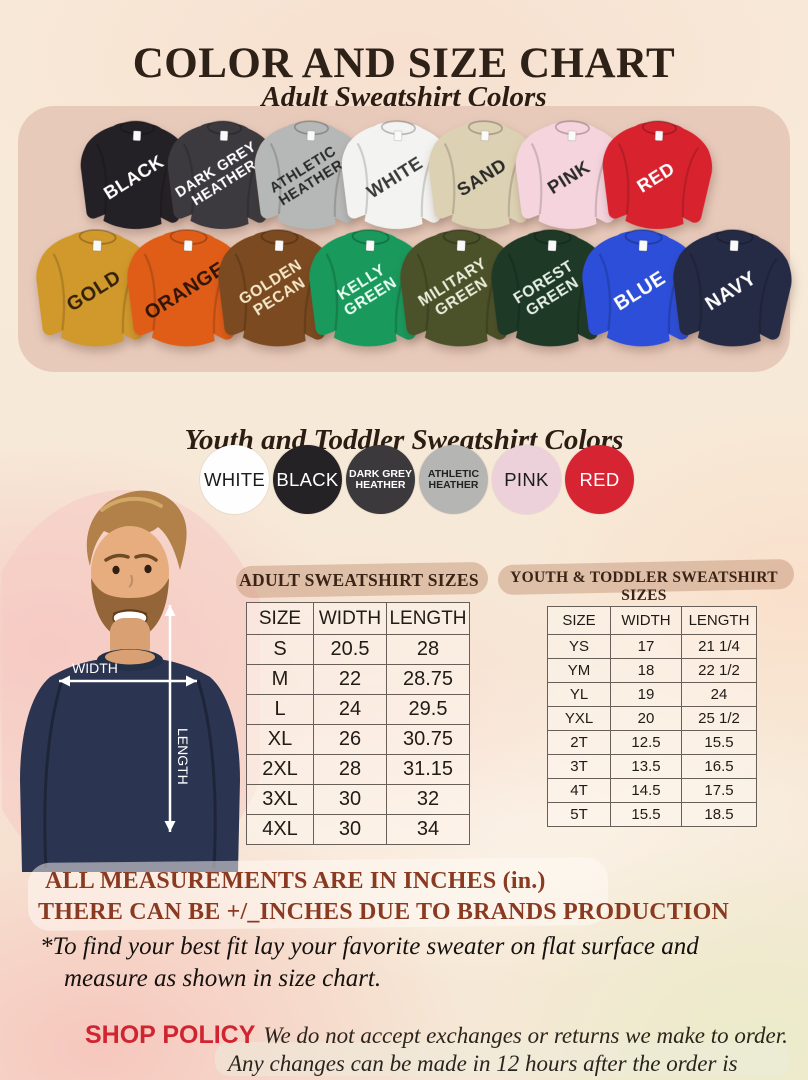 The height and width of the screenshot is (1080, 808). Describe the element at coordinates (396, 174) in the screenshot. I see `sweatshirt-swatch: WHITE` at that location.